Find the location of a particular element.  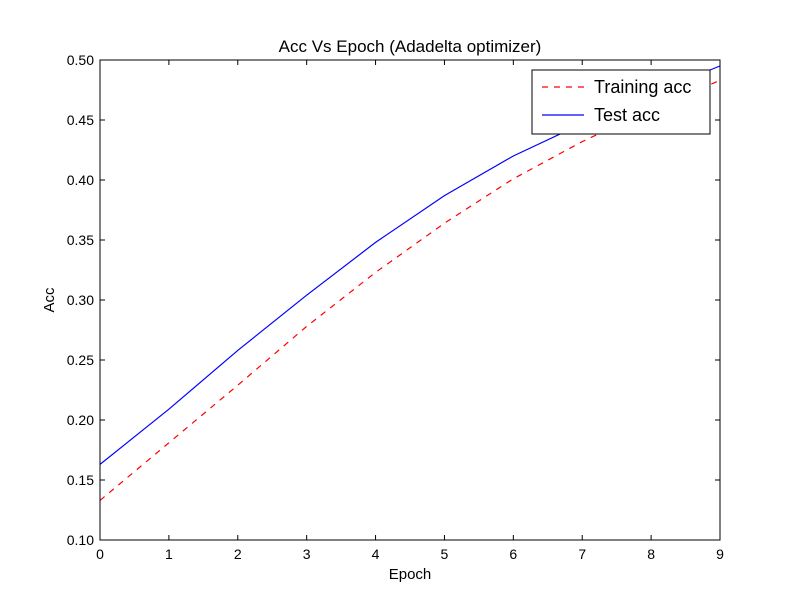

legend-box is located at coordinates (621, 102).